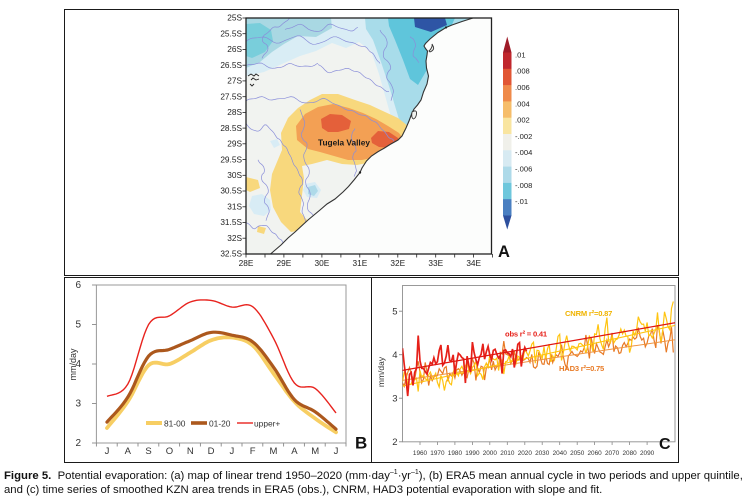  I want to click on svg-text: 33E, so click(435, 263).